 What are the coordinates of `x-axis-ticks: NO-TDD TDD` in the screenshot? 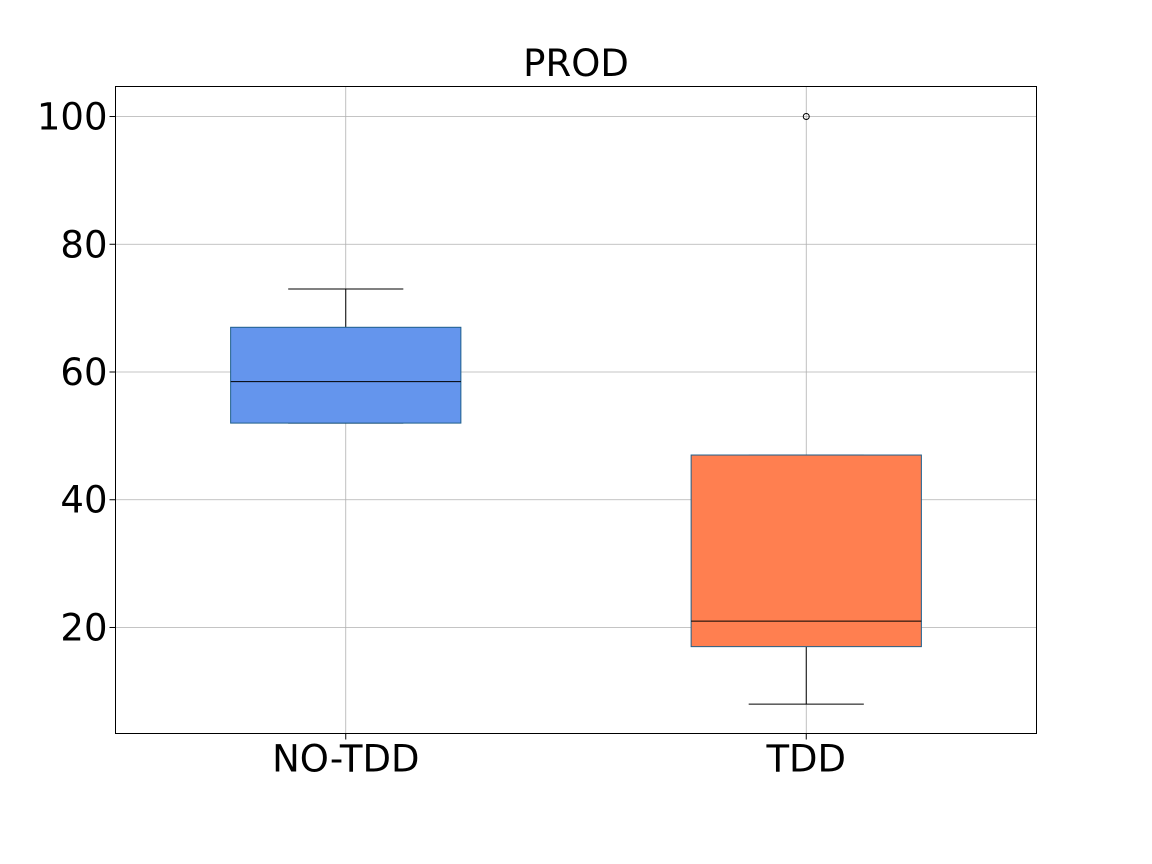 It's located at (559, 757).